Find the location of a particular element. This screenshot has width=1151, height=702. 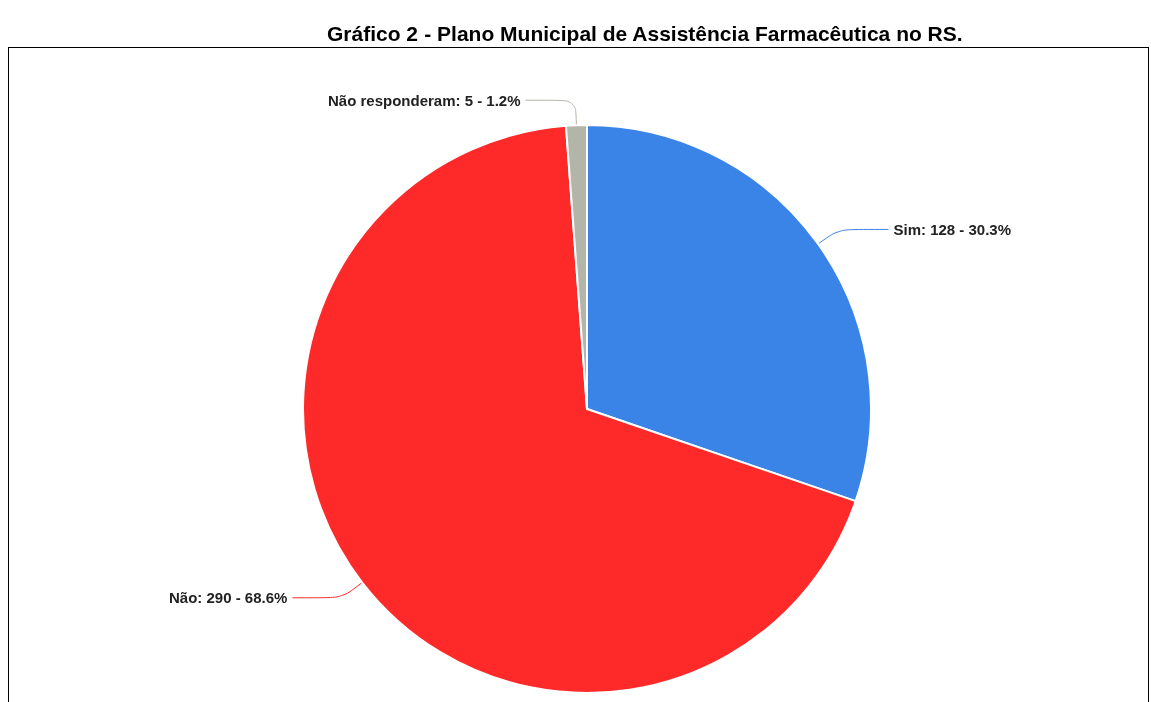

slice-label: Não: 290 - 68.6% is located at coordinates (228, 598).